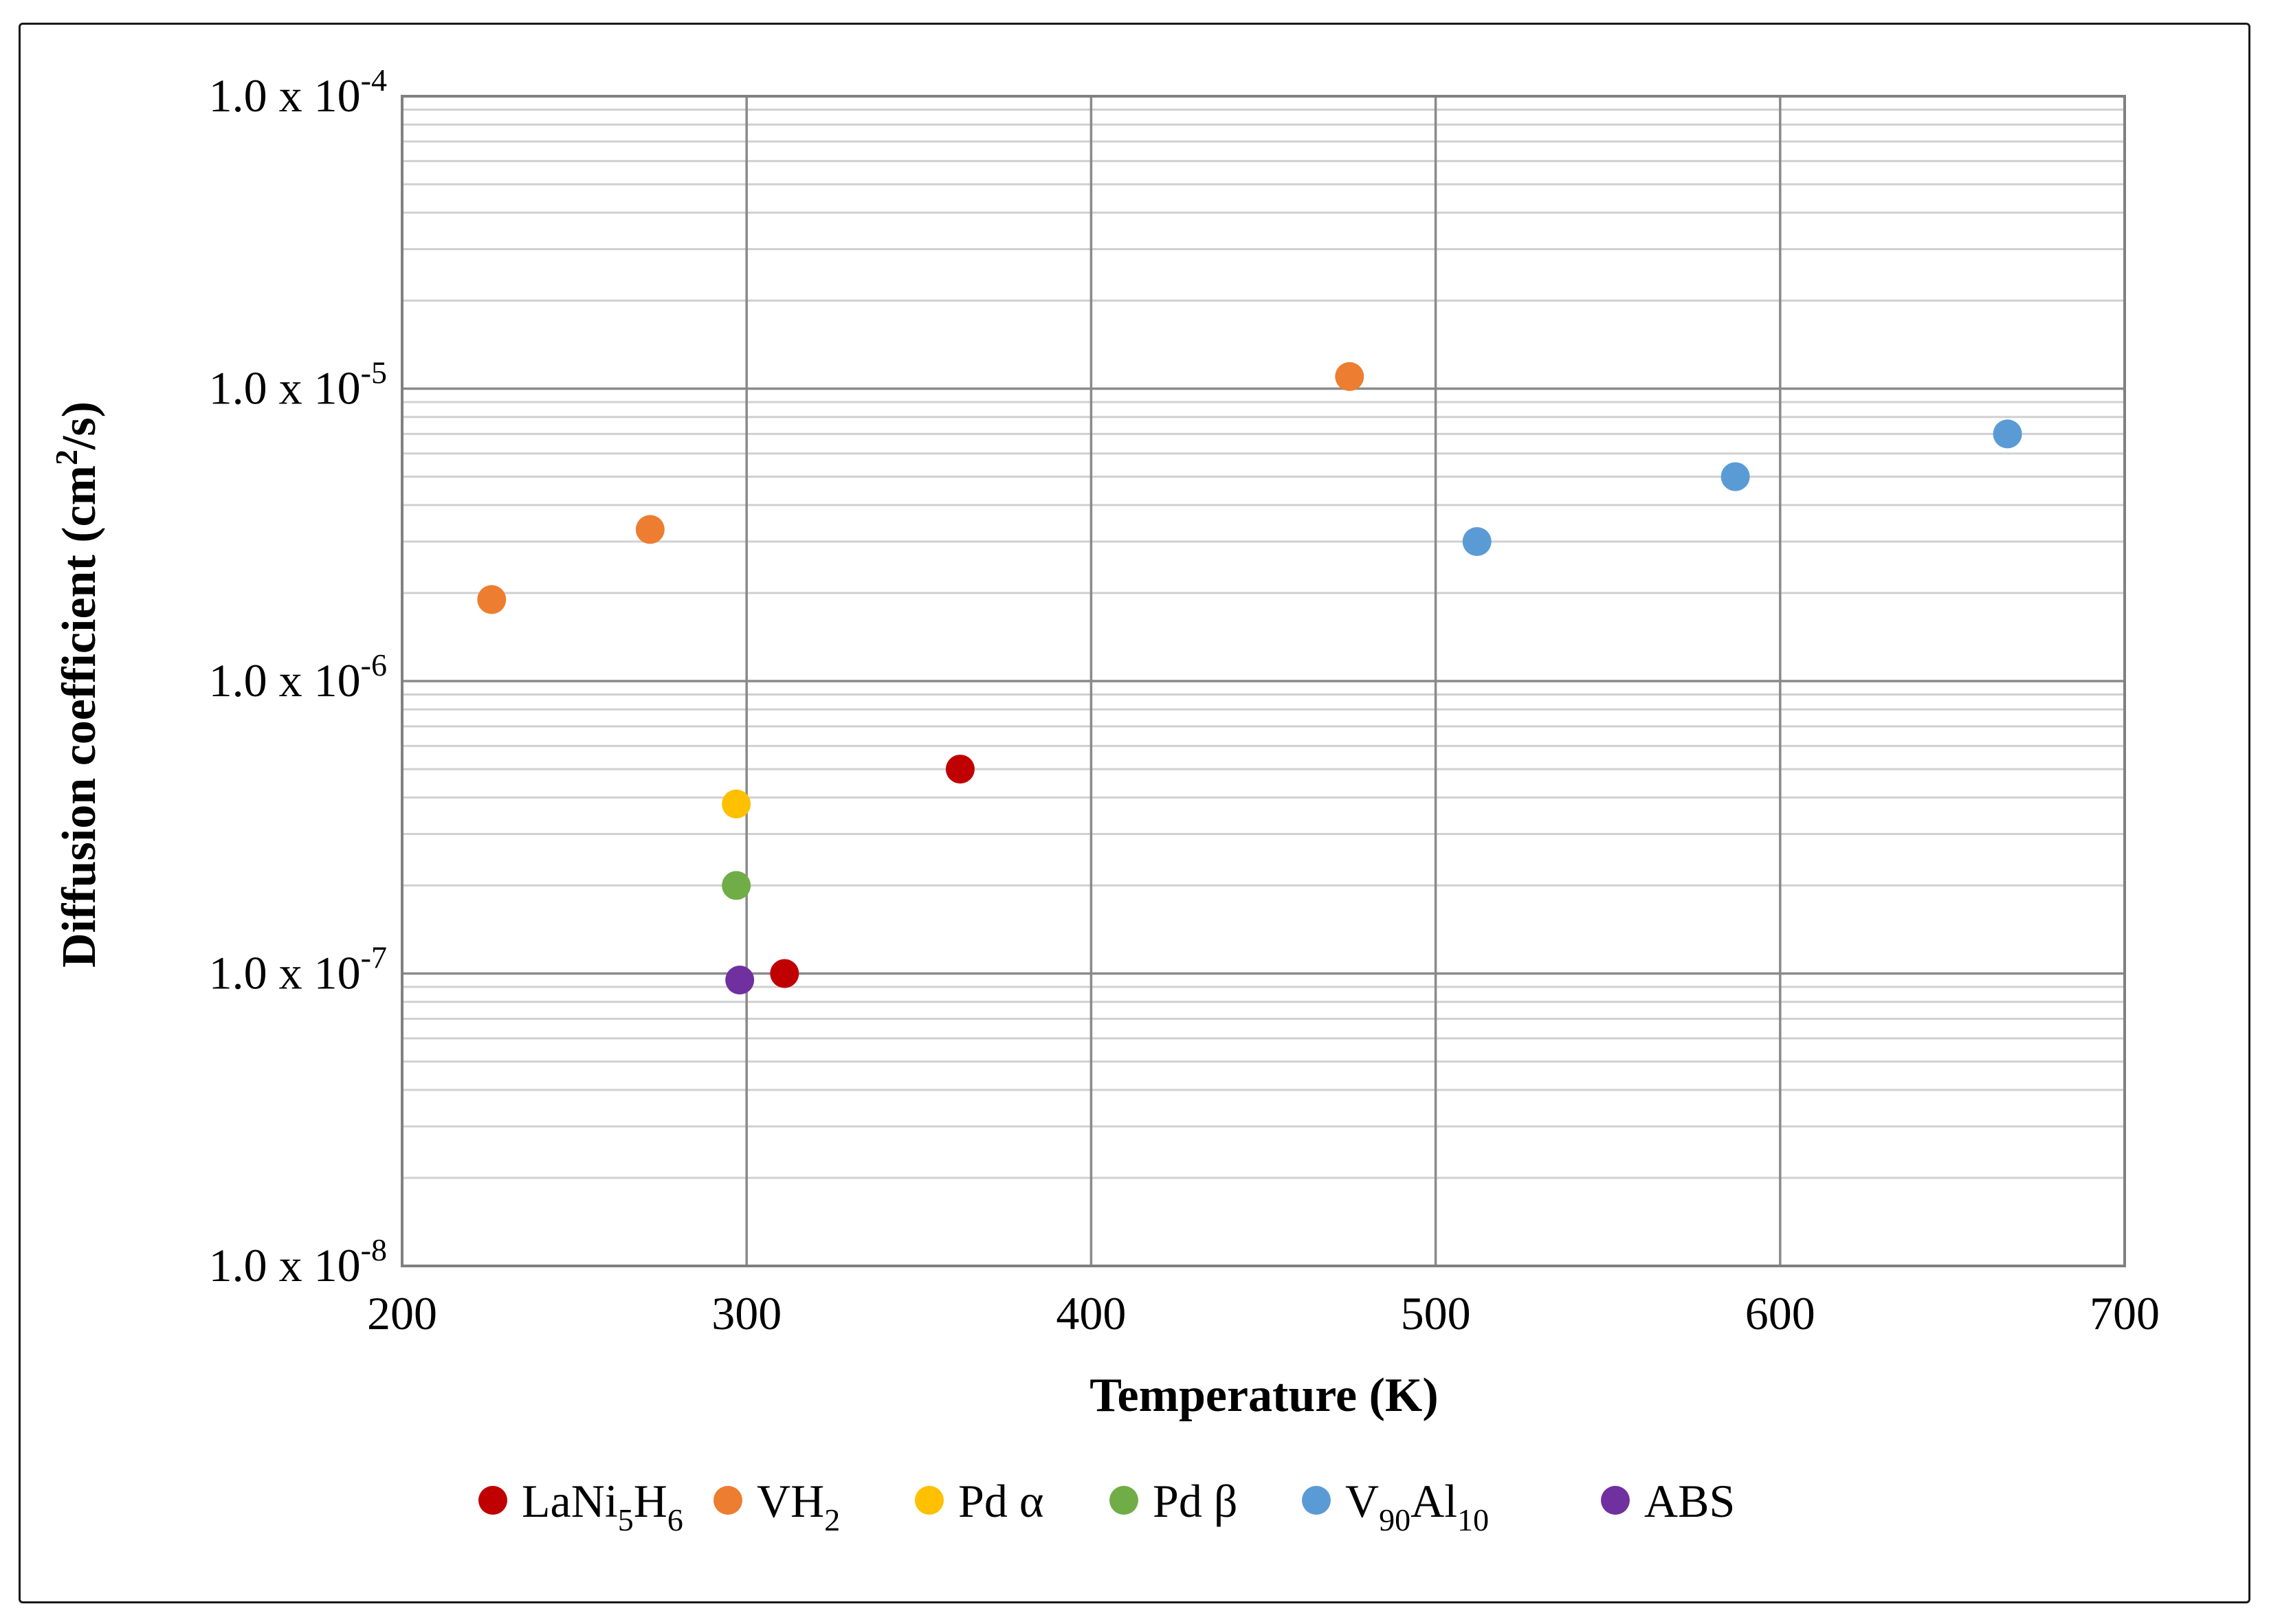  I want to click on x-tick-label: 700, so click(2125, 1313).